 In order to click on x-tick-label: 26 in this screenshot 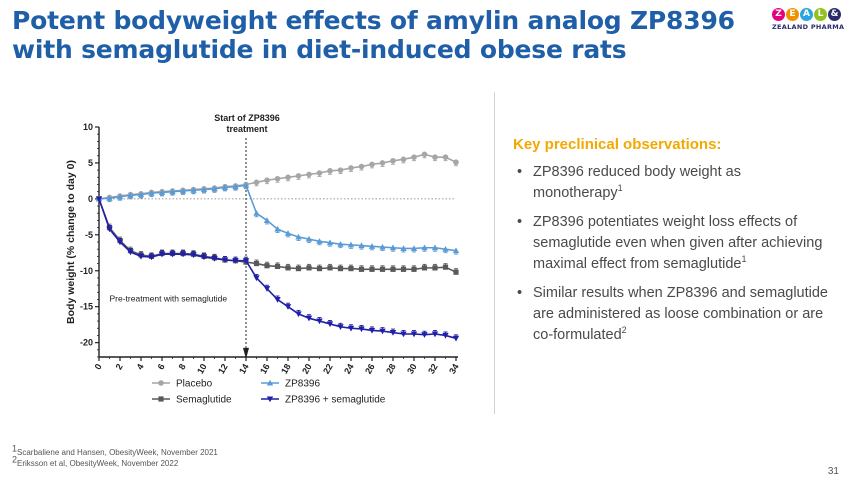, I will do `click(370, 369)`.